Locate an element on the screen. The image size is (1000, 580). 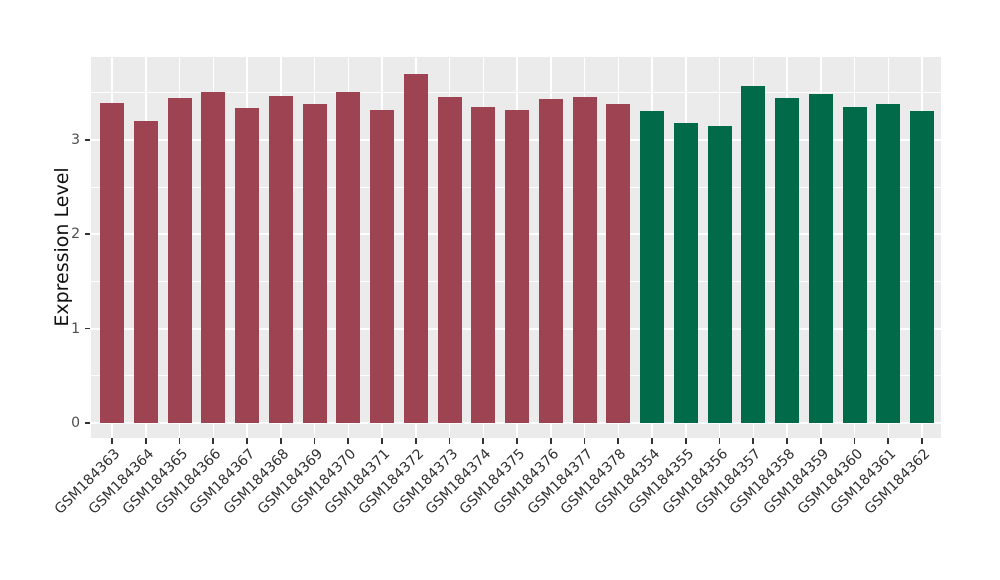
bar-GSM184366 is located at coordinates (213, 257).